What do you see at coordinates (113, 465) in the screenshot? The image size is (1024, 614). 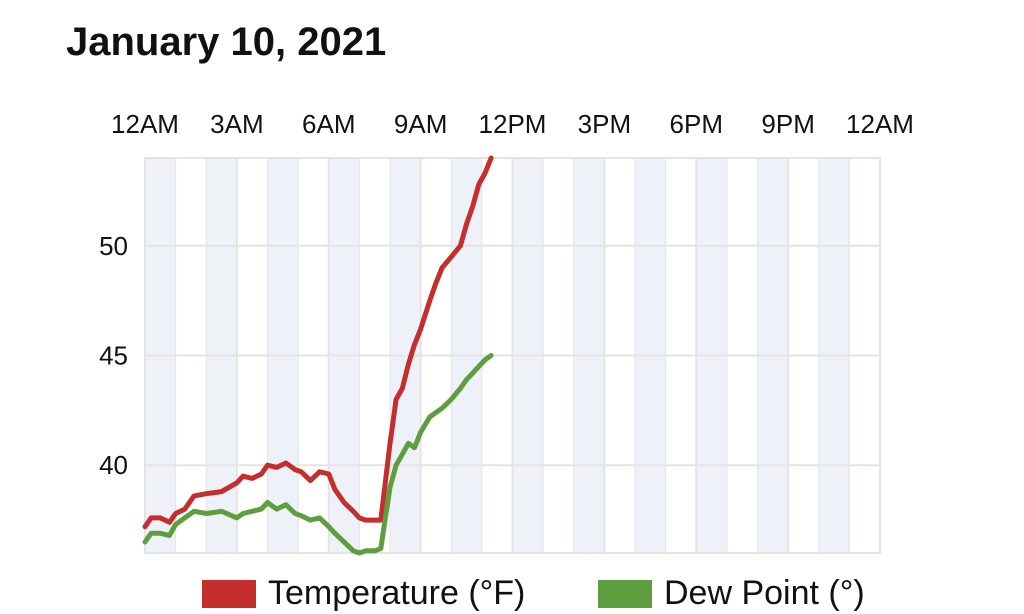 I see `y-tick-label: 40` at bounding box center [113, 465].